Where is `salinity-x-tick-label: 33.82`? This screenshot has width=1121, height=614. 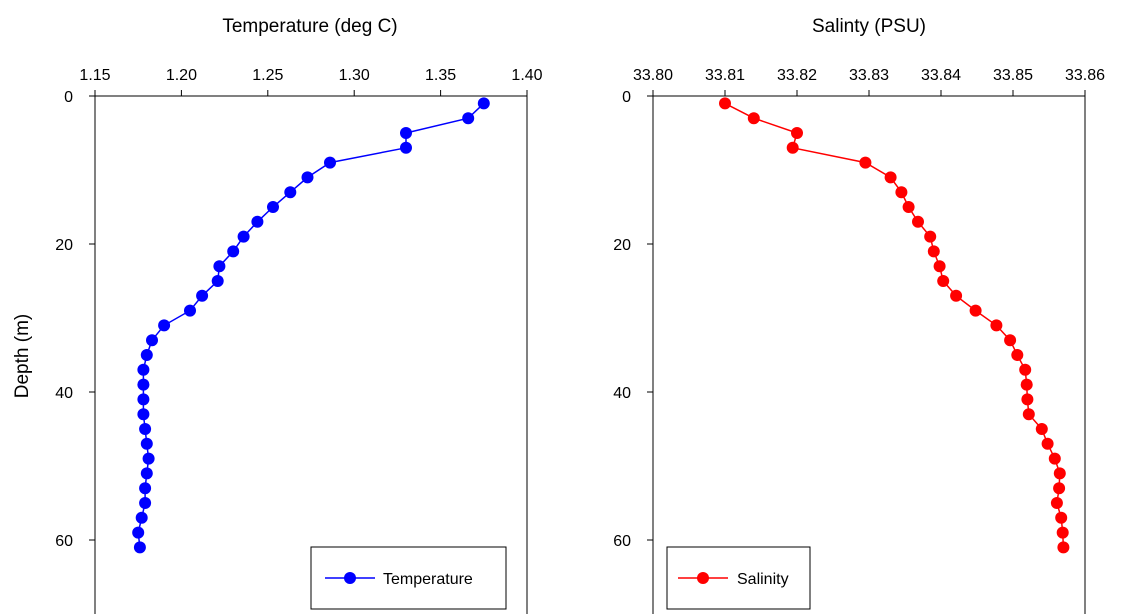
salinity-x-tick-label: 33.82 is located at coordinates (797, 75).